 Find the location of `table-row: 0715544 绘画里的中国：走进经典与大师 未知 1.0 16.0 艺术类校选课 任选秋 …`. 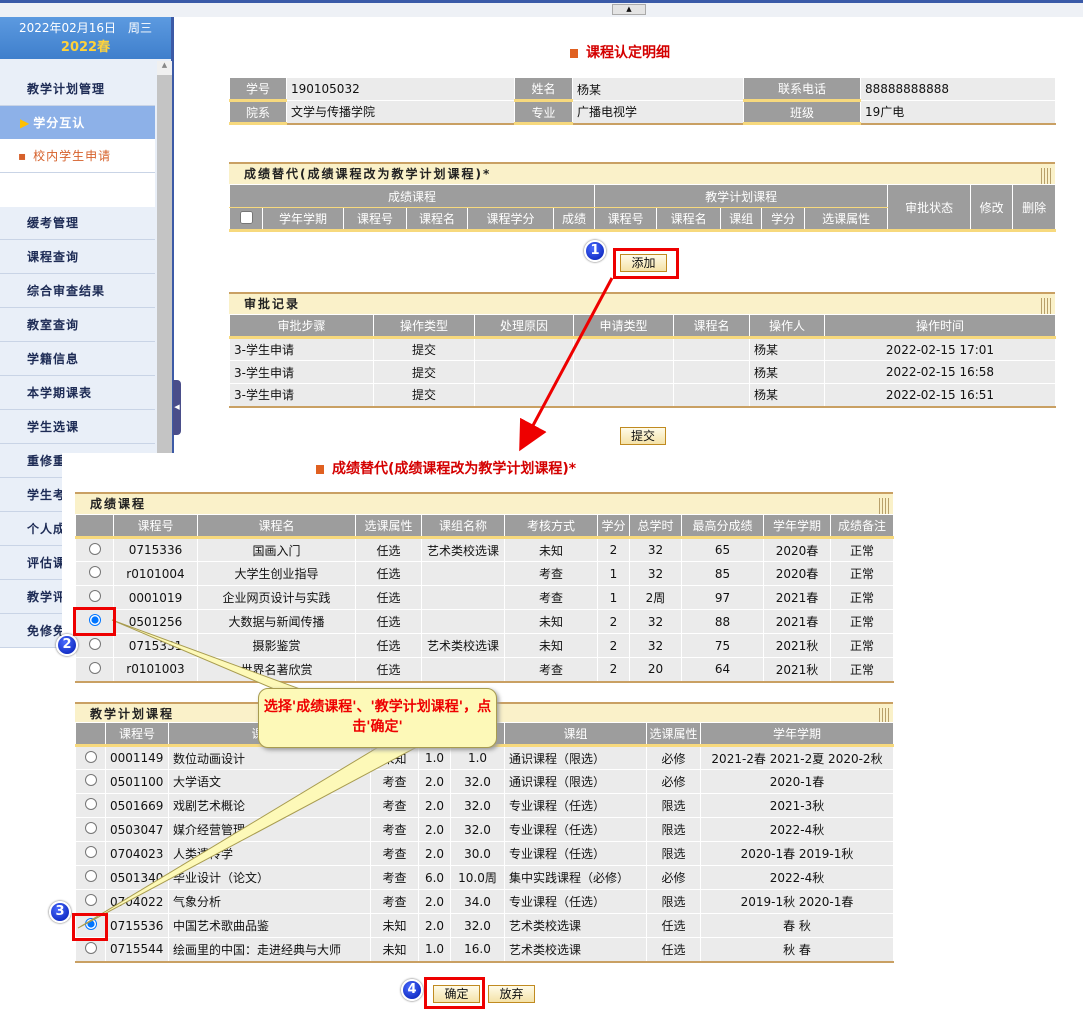

table-row: 0715544 绘画里的中国：走进经典与大师 未知 1.0 16.0 艺术类校选课 任选秋 … is located at coordinates (484, 949).